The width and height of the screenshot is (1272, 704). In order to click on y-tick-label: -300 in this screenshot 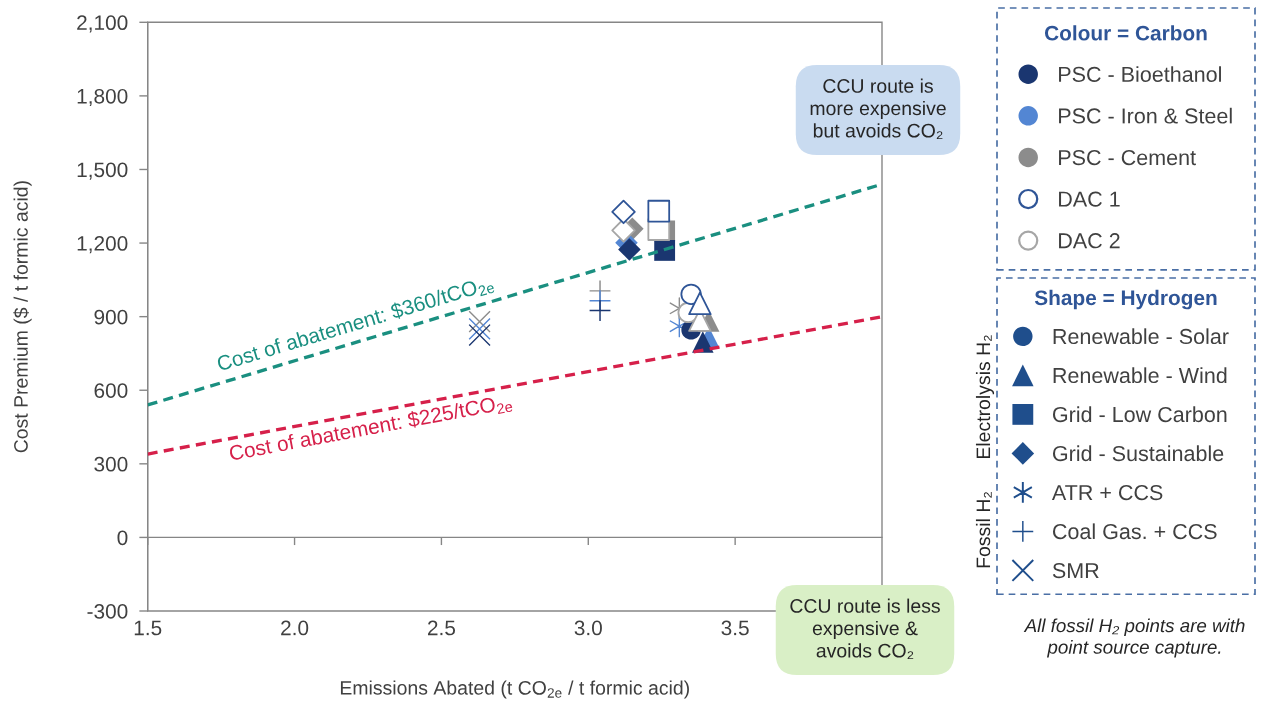, I will do `click(107, 611)`.